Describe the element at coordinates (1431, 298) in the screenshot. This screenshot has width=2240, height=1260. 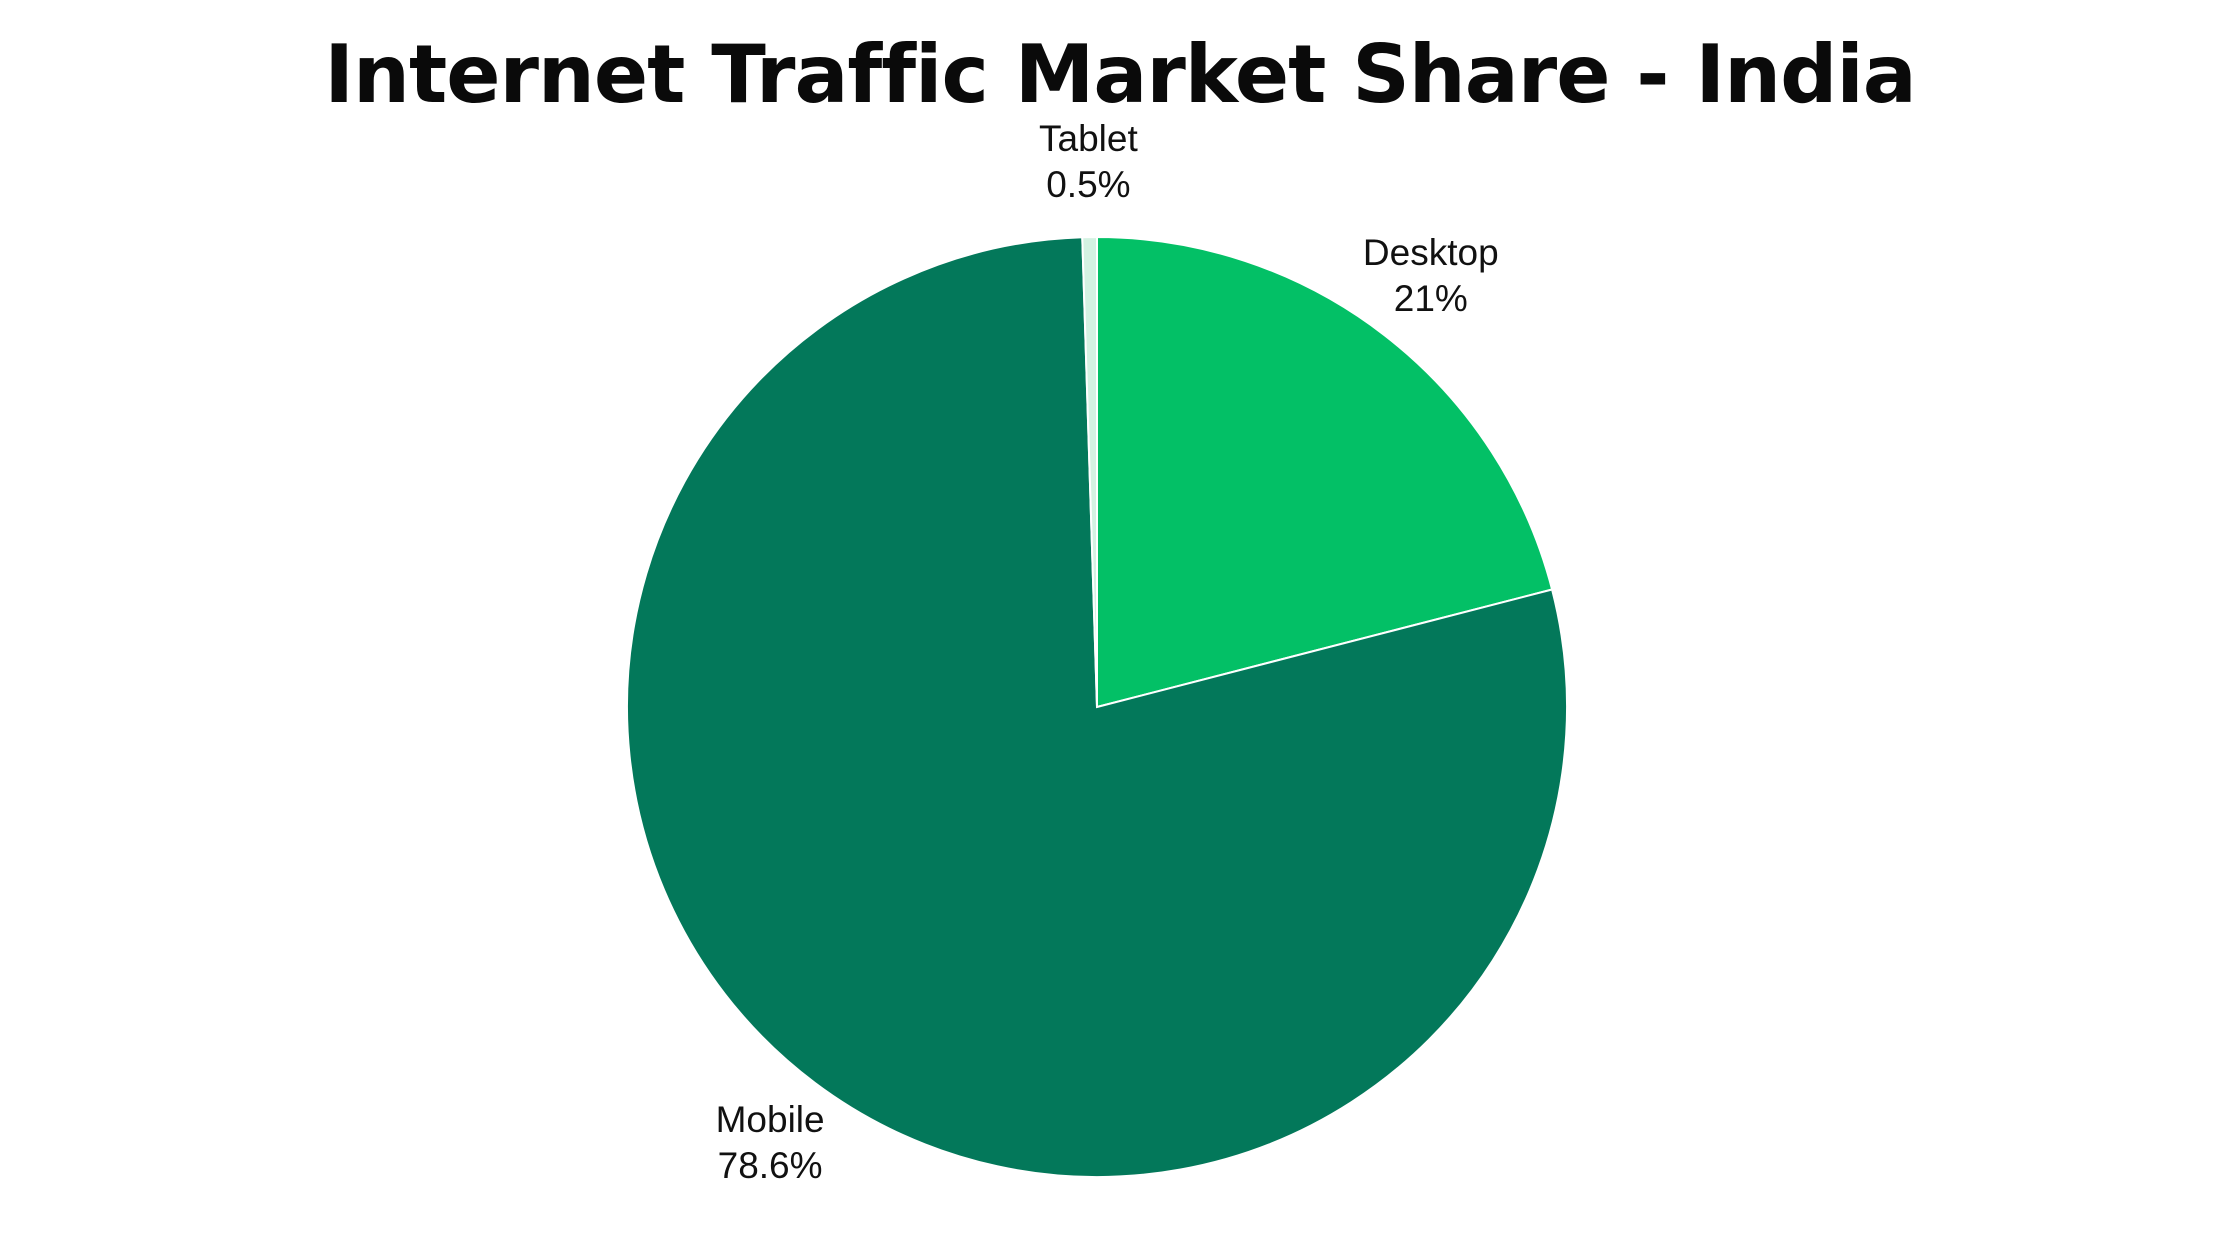
I see `slice-value-desktop: 21%` at that location.